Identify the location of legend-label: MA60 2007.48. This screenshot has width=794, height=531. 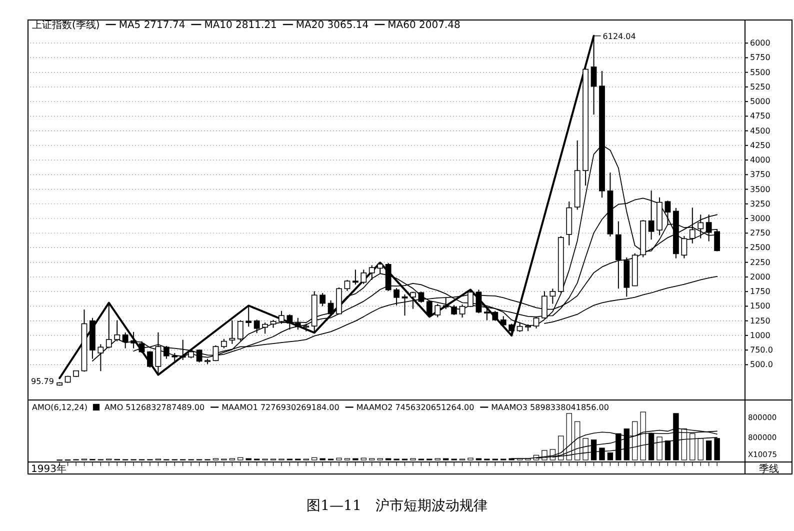
(424, 25).